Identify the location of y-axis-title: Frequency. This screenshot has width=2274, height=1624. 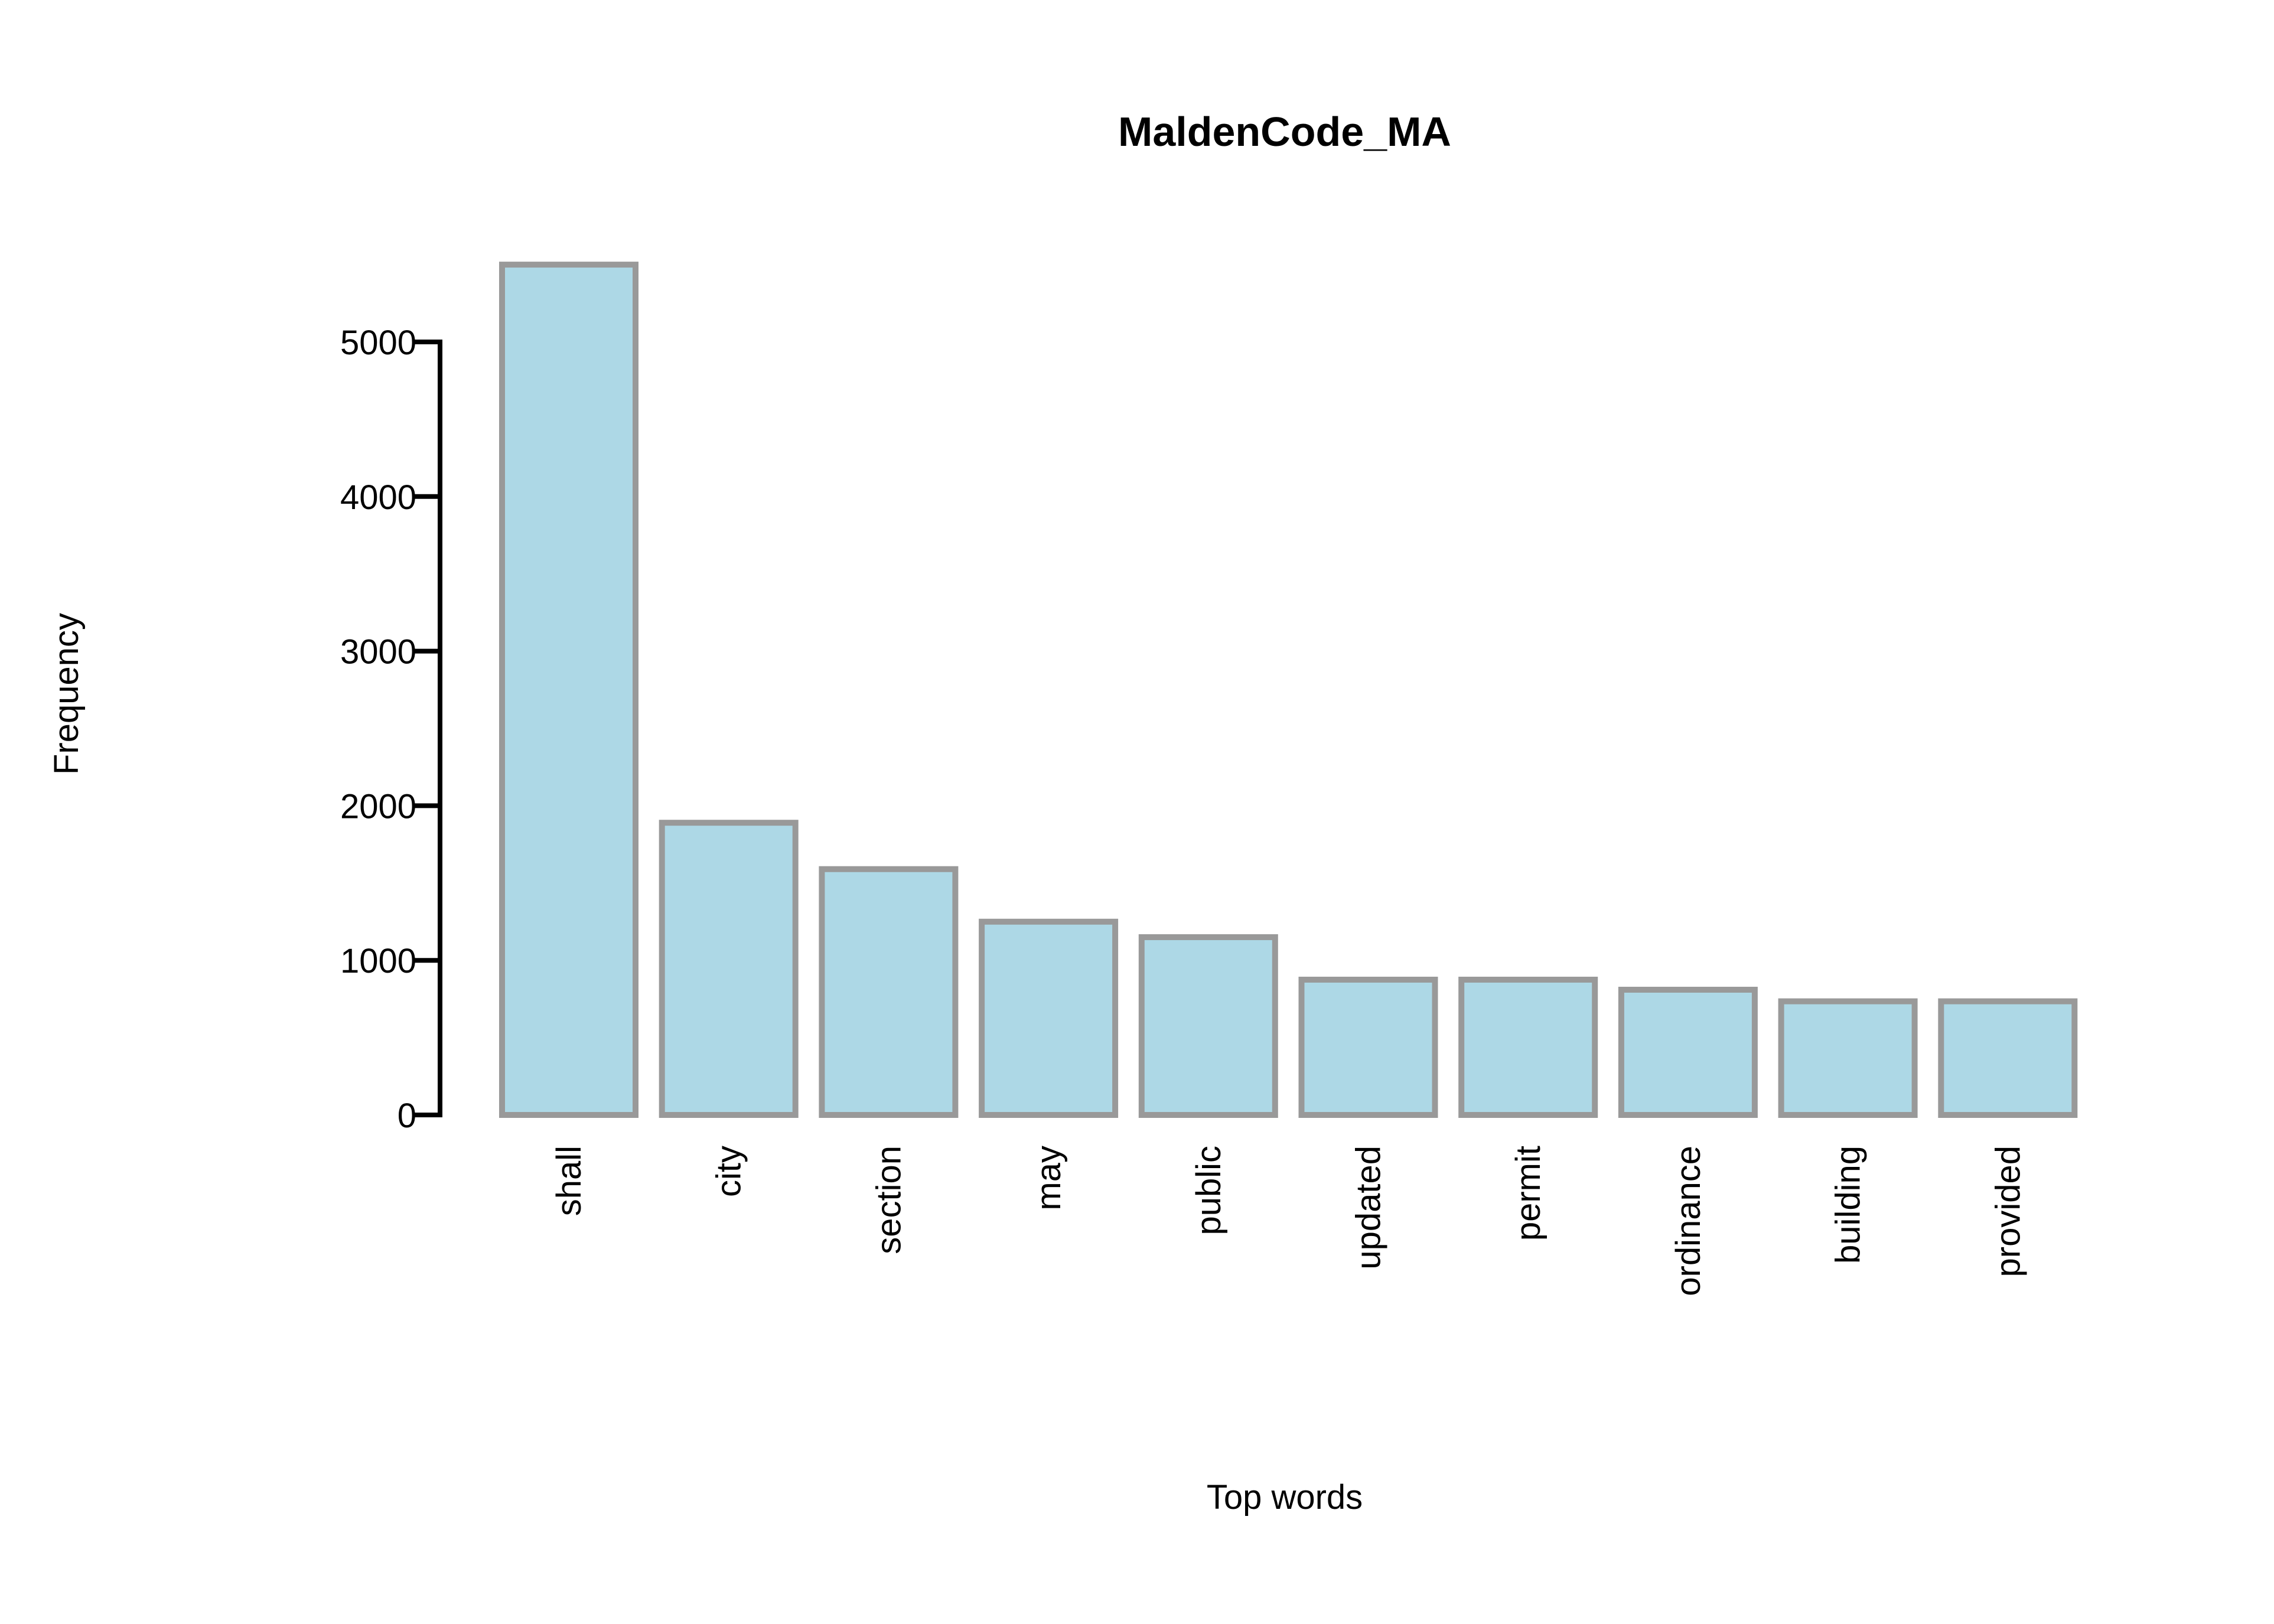
(66, 694).